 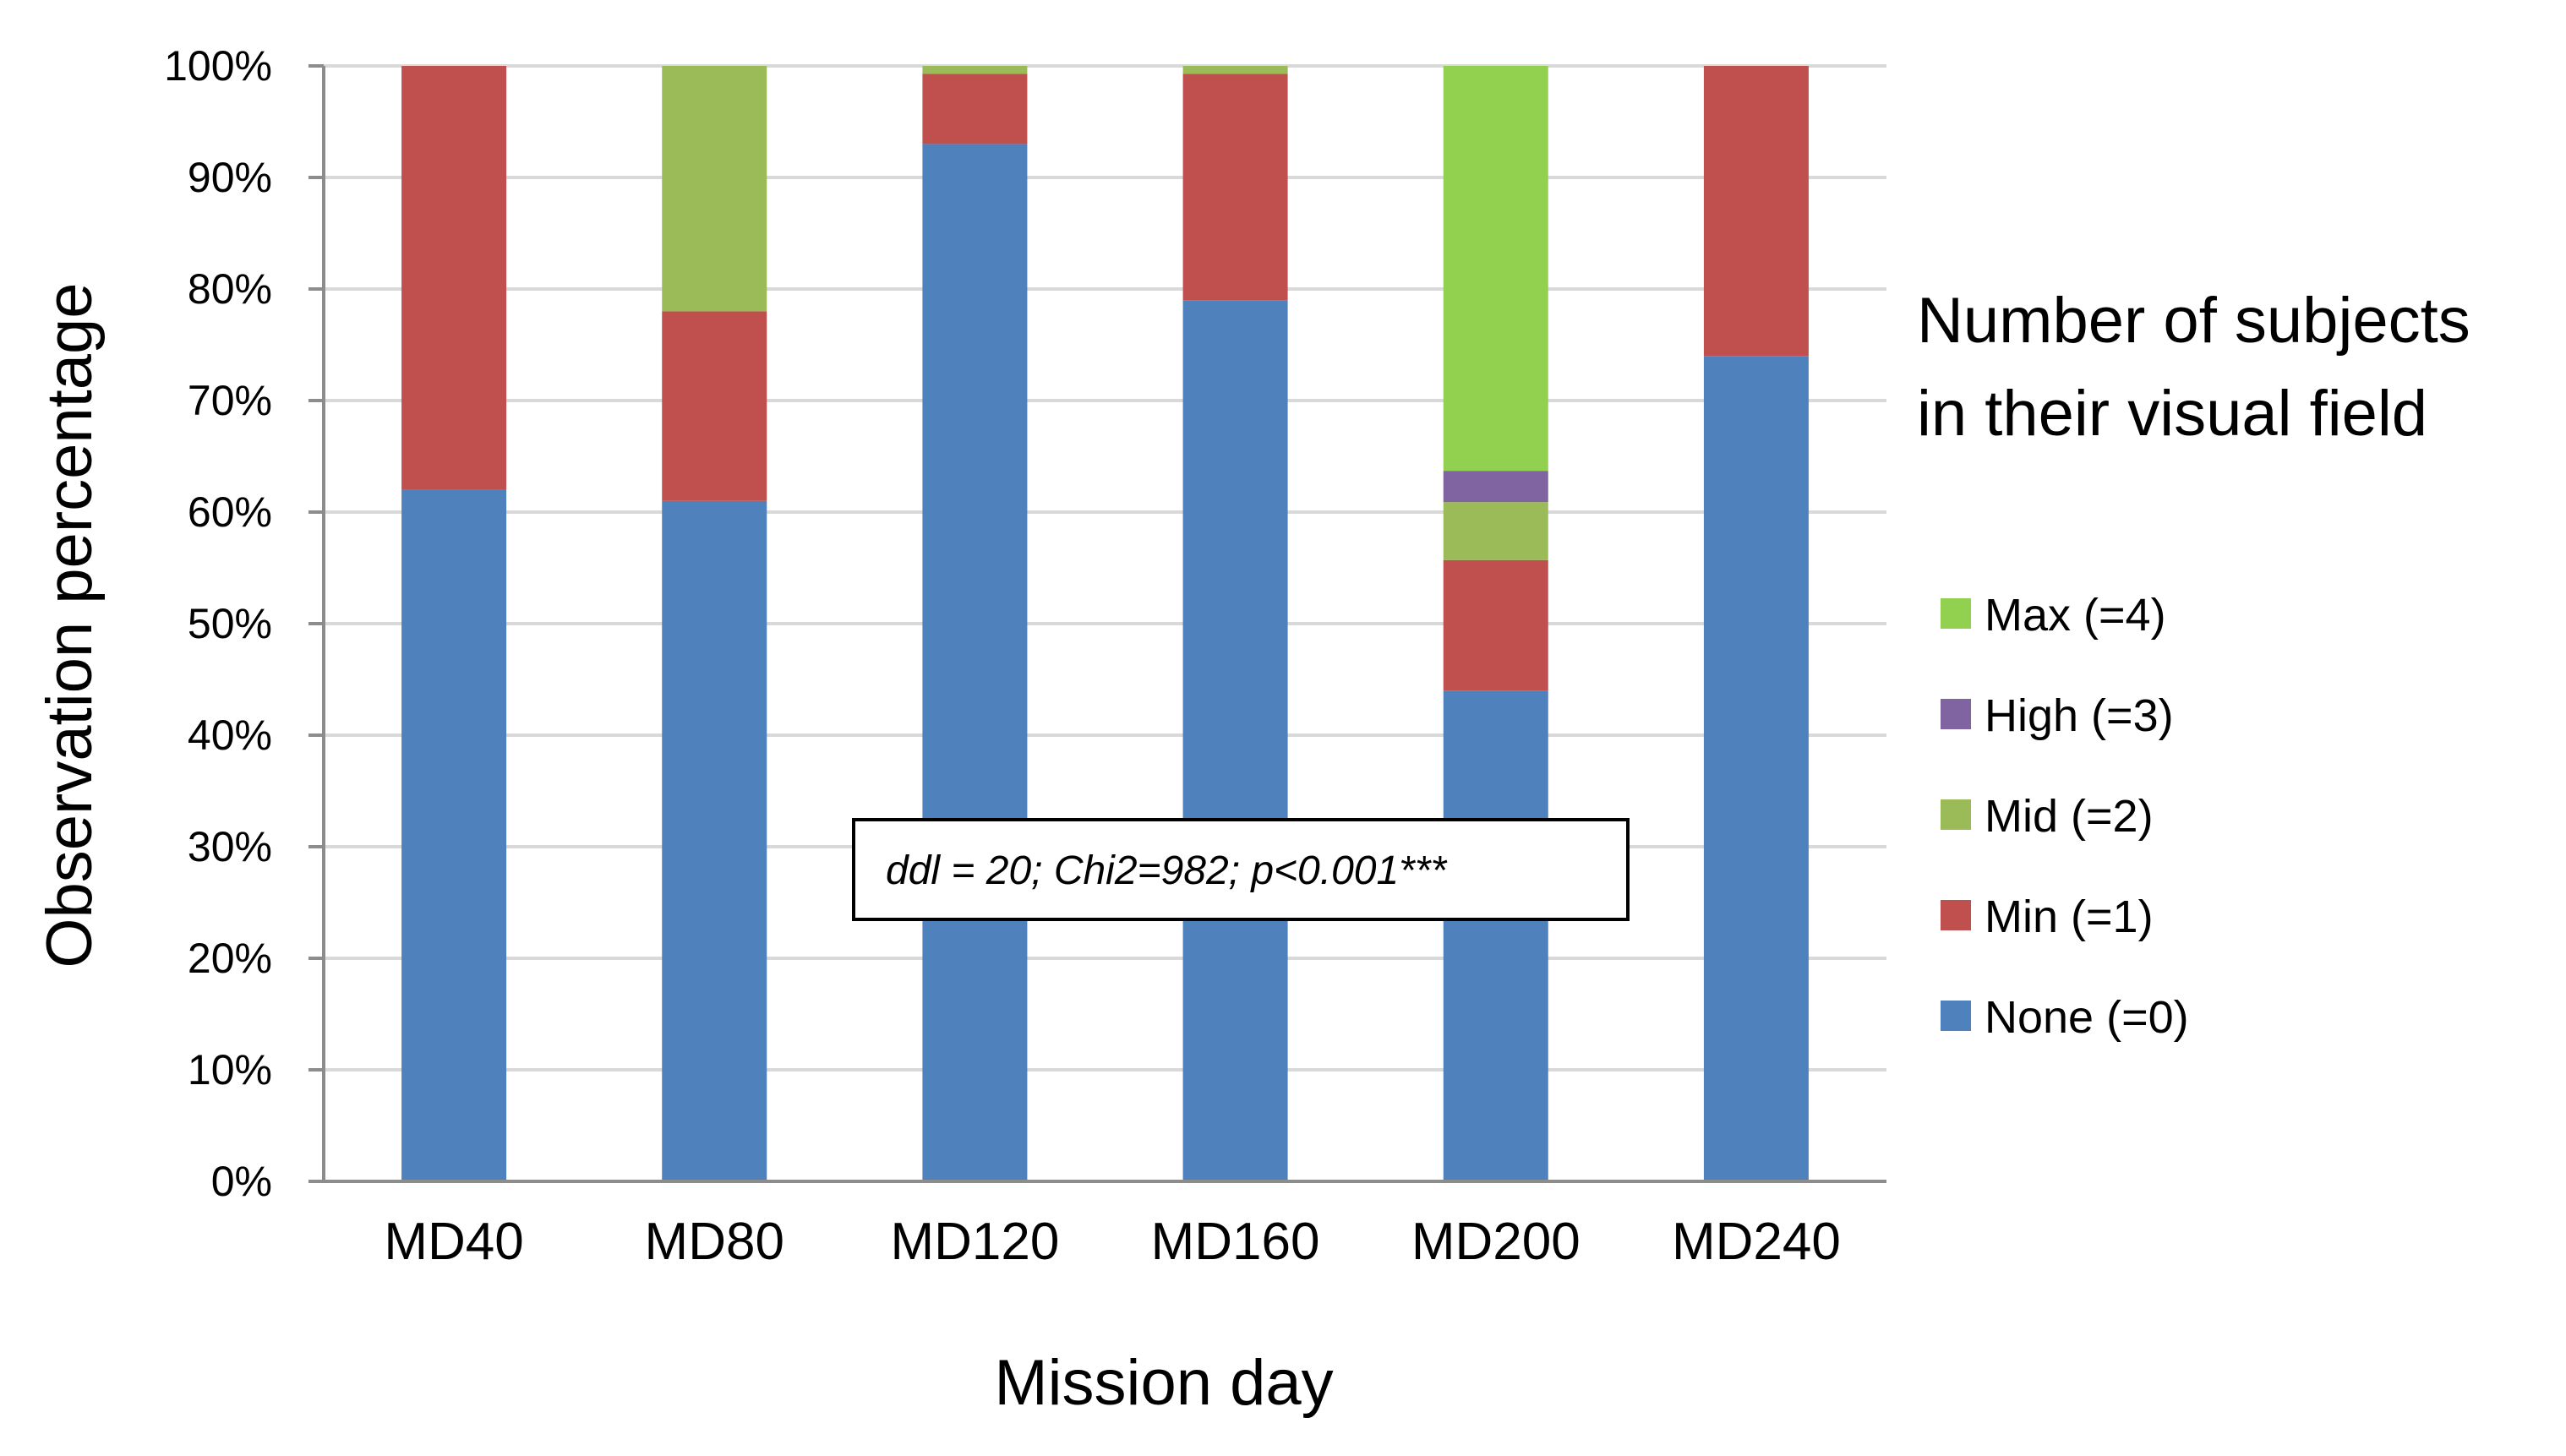 I want to click on y-tick-label: 0%, so click(x=241, y=1181).